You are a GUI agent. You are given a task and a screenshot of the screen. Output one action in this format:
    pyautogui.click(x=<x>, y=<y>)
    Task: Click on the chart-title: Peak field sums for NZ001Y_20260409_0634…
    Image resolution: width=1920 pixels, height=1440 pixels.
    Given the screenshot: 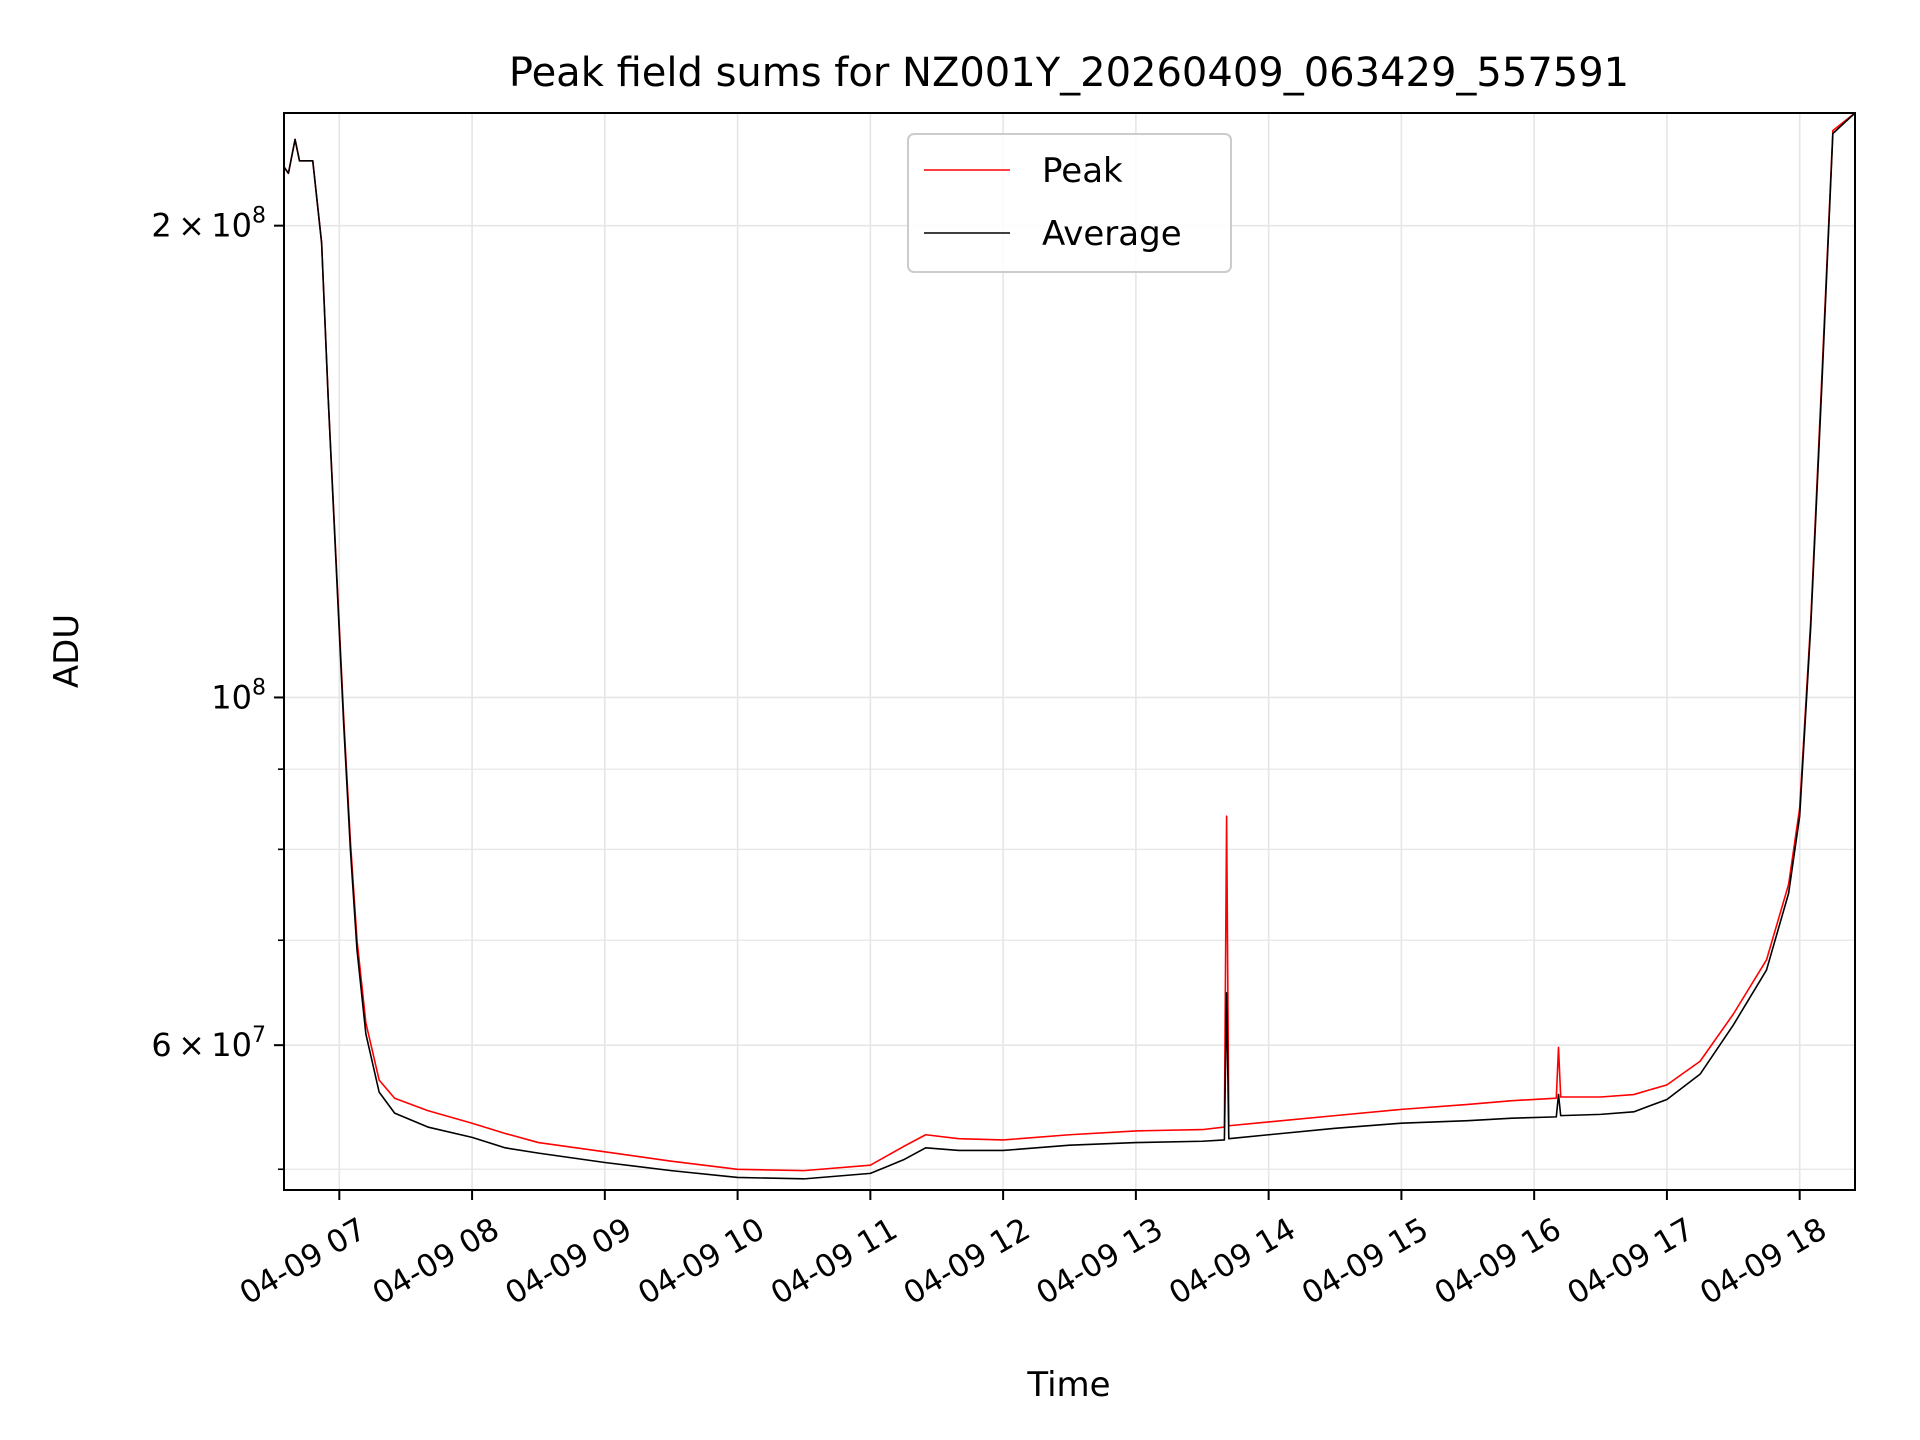 What is the action you would take?
    pyautogui.click(x=1069, y=73)
    